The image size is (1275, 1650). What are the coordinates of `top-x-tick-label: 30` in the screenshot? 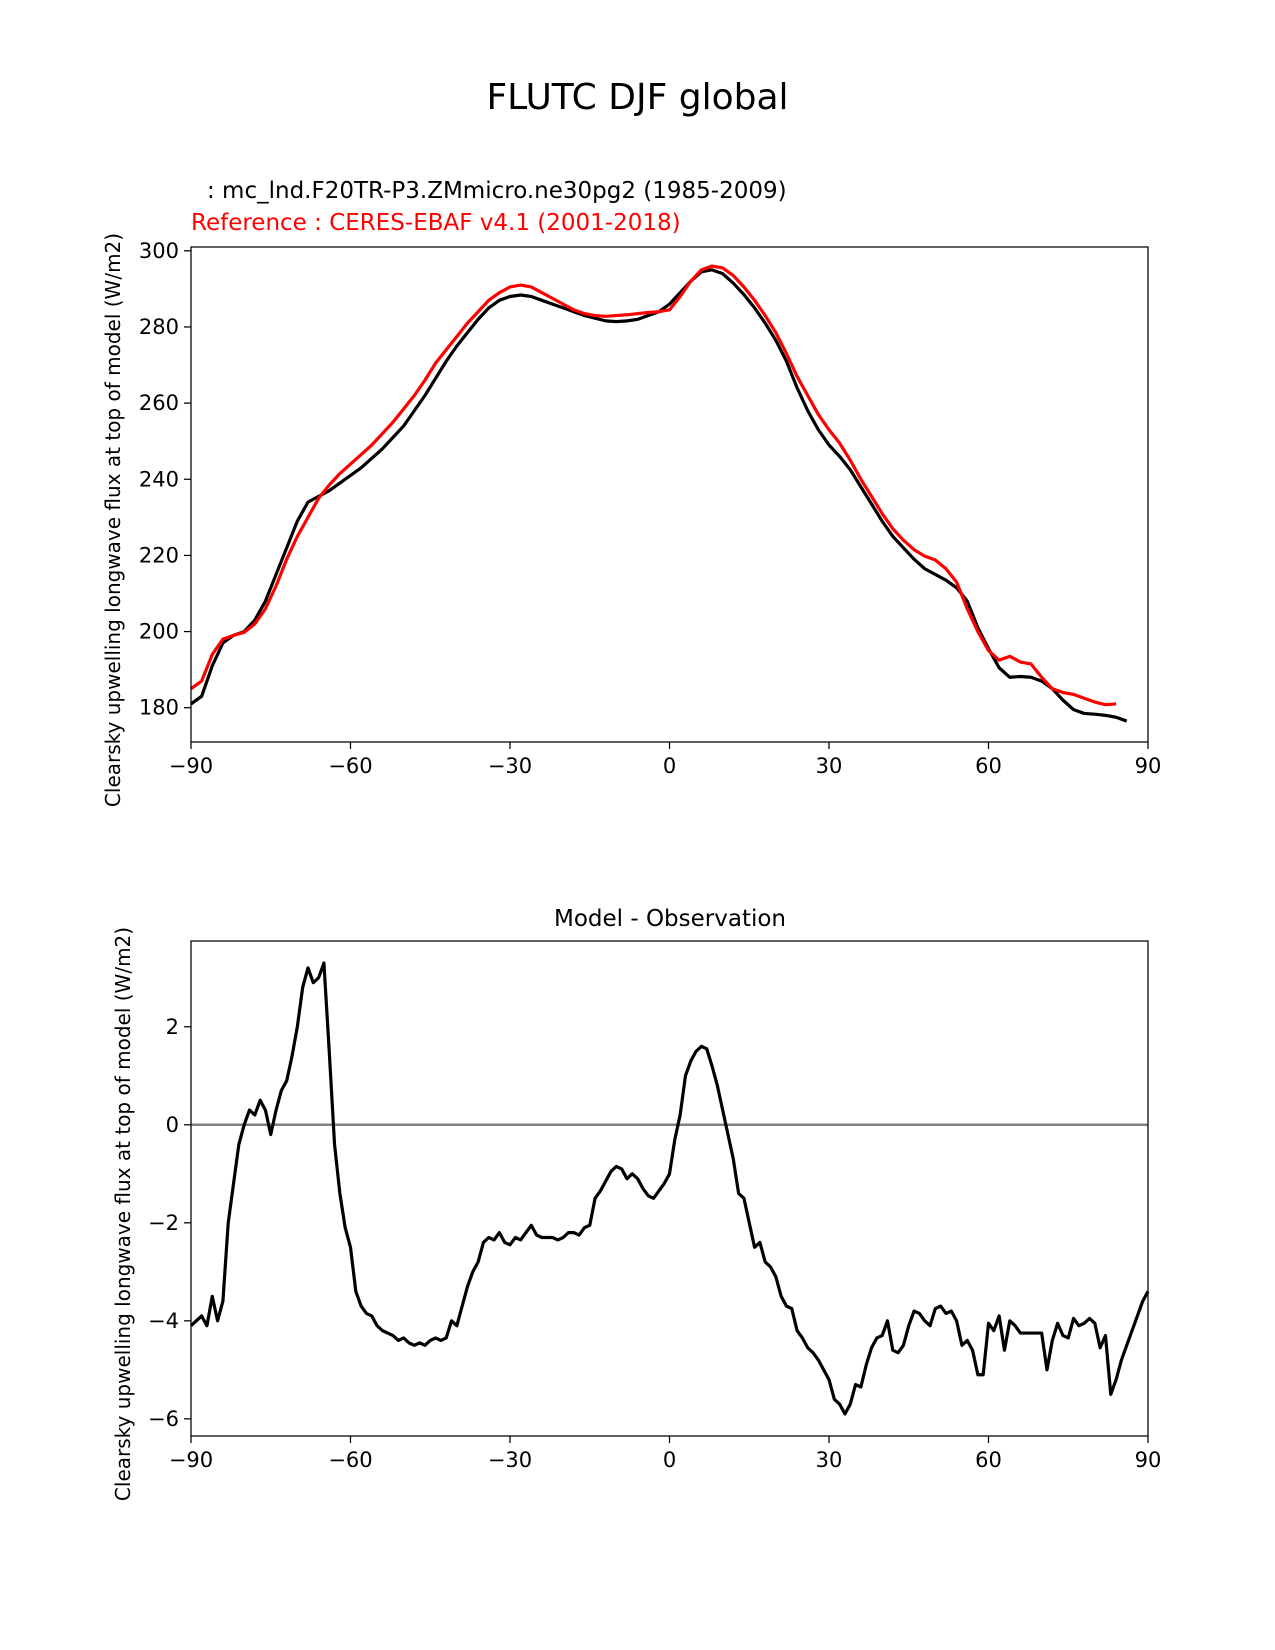 It's located at (829, 766).